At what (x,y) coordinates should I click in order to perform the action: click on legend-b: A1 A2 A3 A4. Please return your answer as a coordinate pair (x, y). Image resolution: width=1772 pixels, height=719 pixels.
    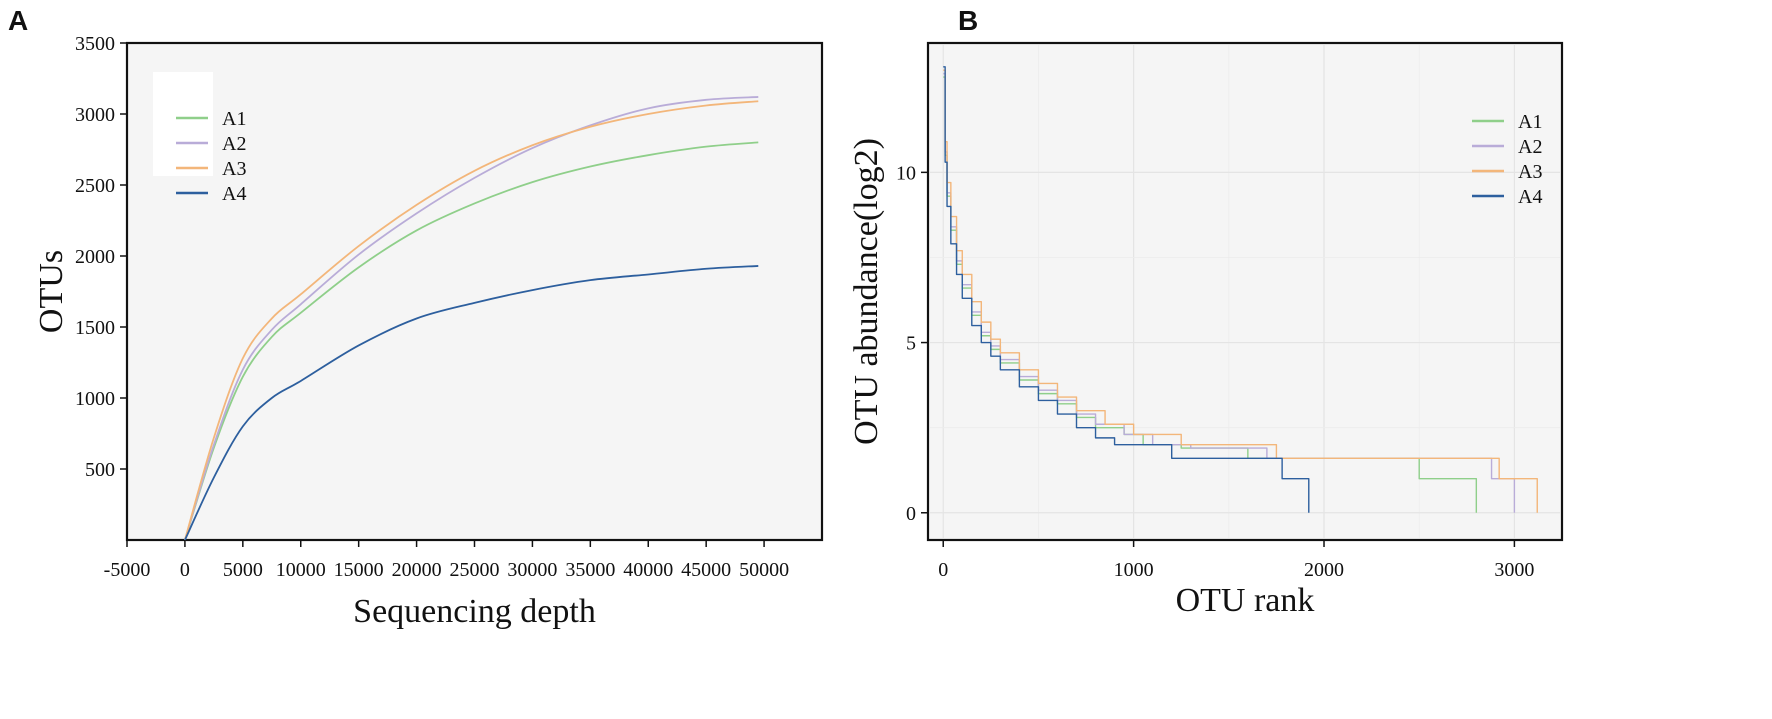
    Looking at the image, I should click on (1507, 159).